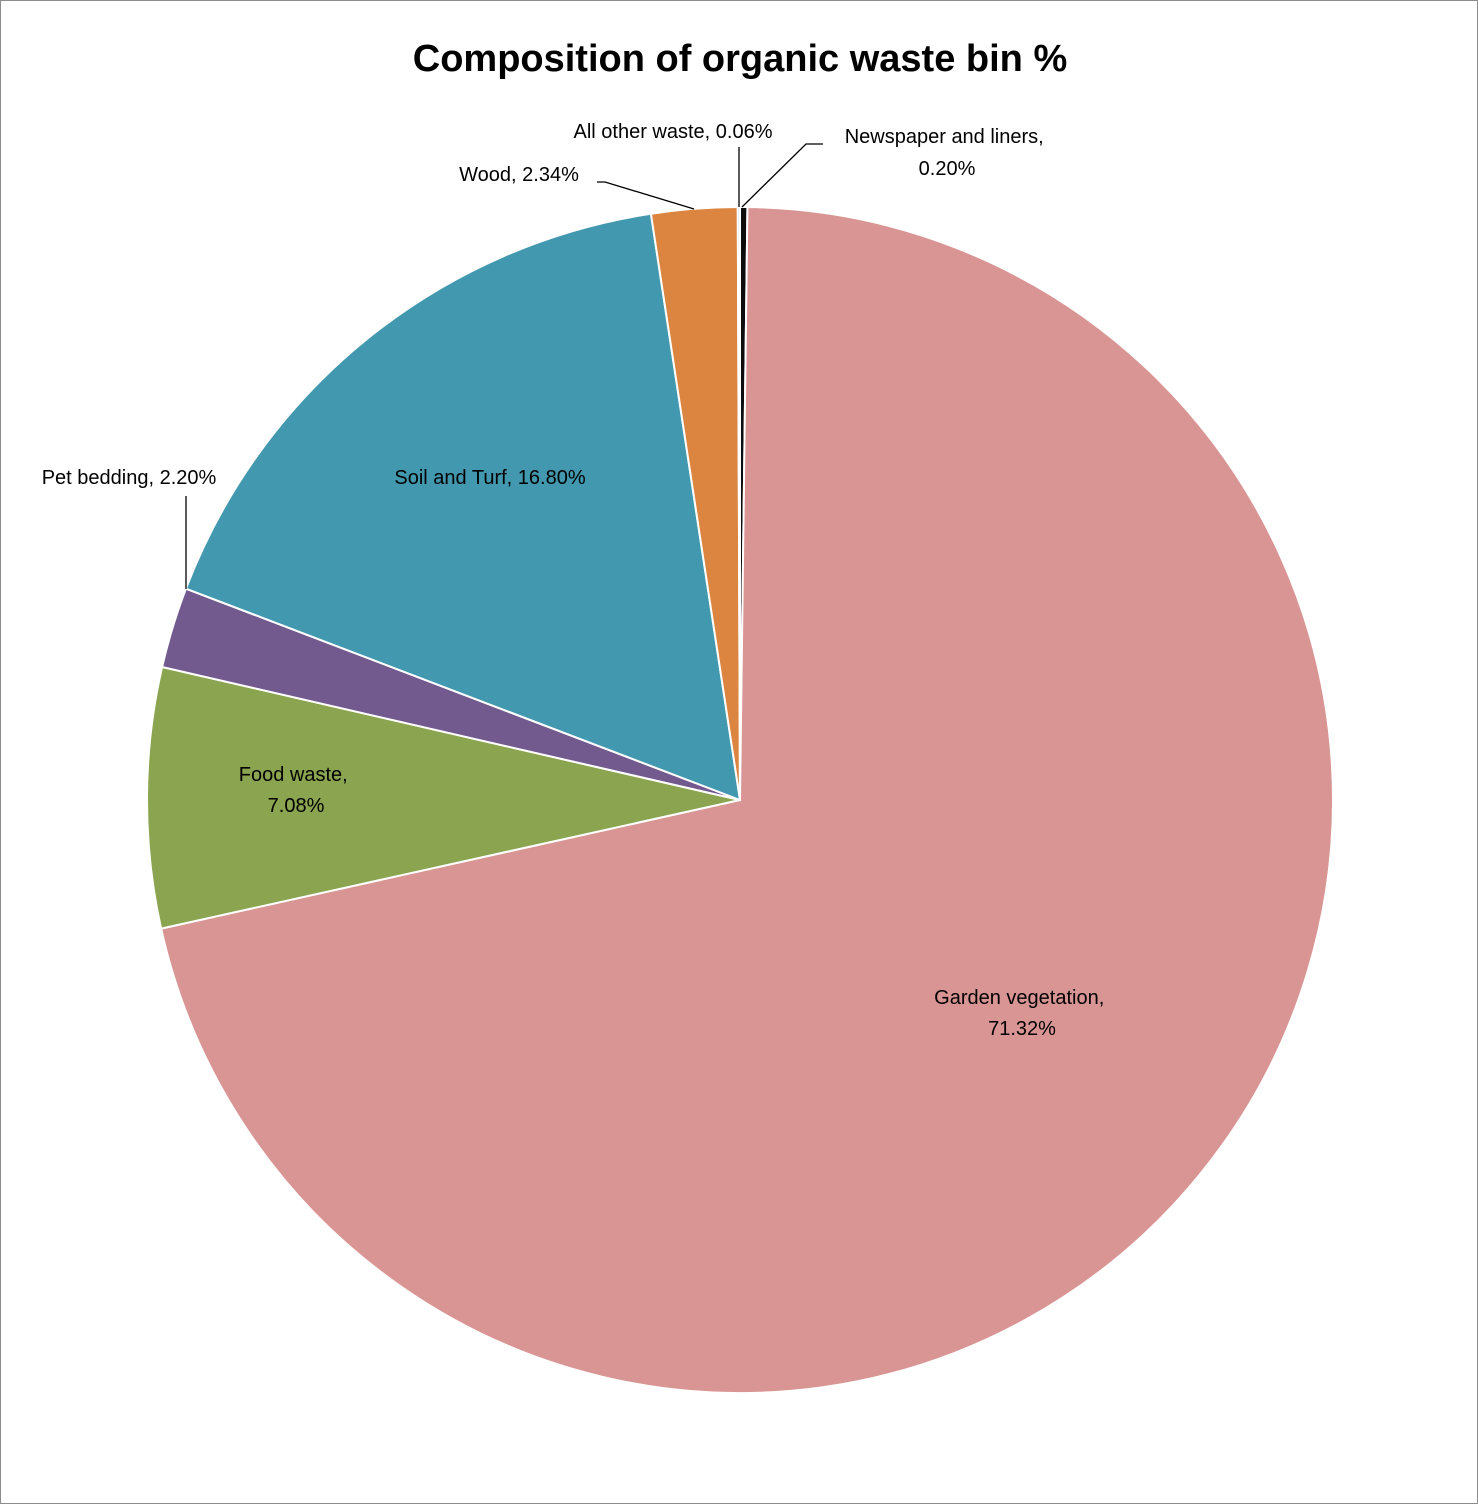 The width and height of the screenshot is (1478, 1505). Describe the element at coordinates (947, 153) in the screenshot. I see `label-newspaper-and-liners: Newspaper and liners, 0.20%` at that location.